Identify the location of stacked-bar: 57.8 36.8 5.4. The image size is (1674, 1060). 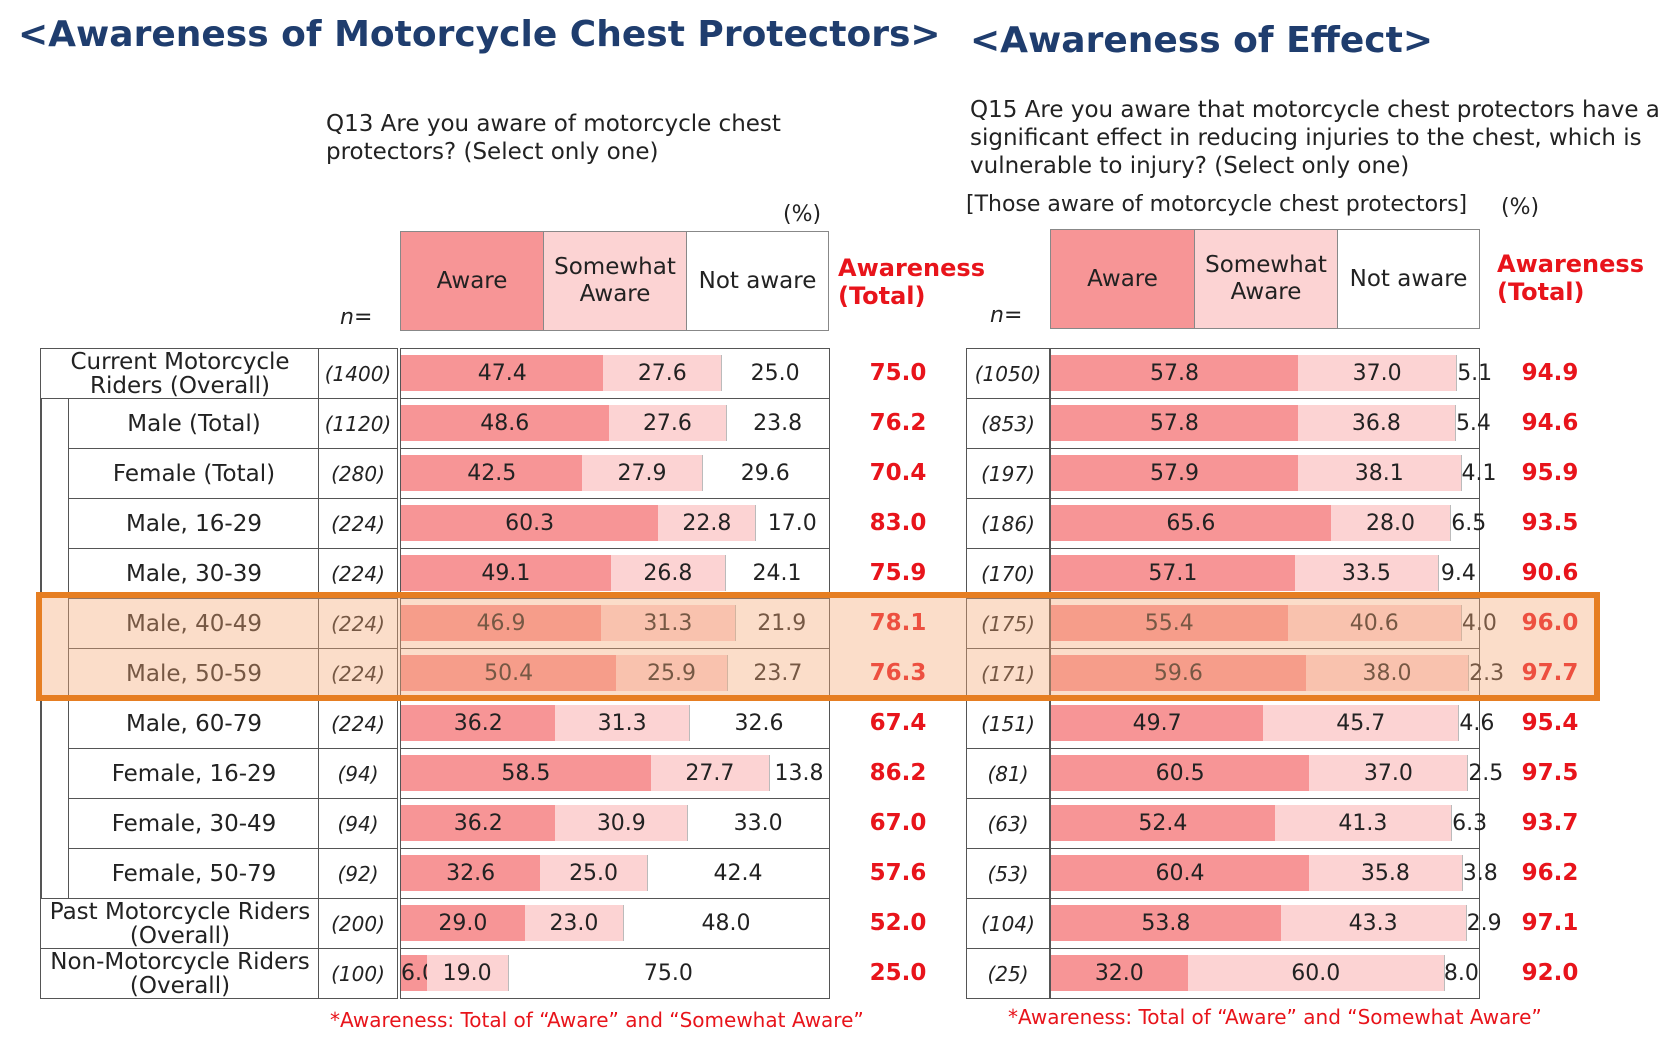
(1271, 423).